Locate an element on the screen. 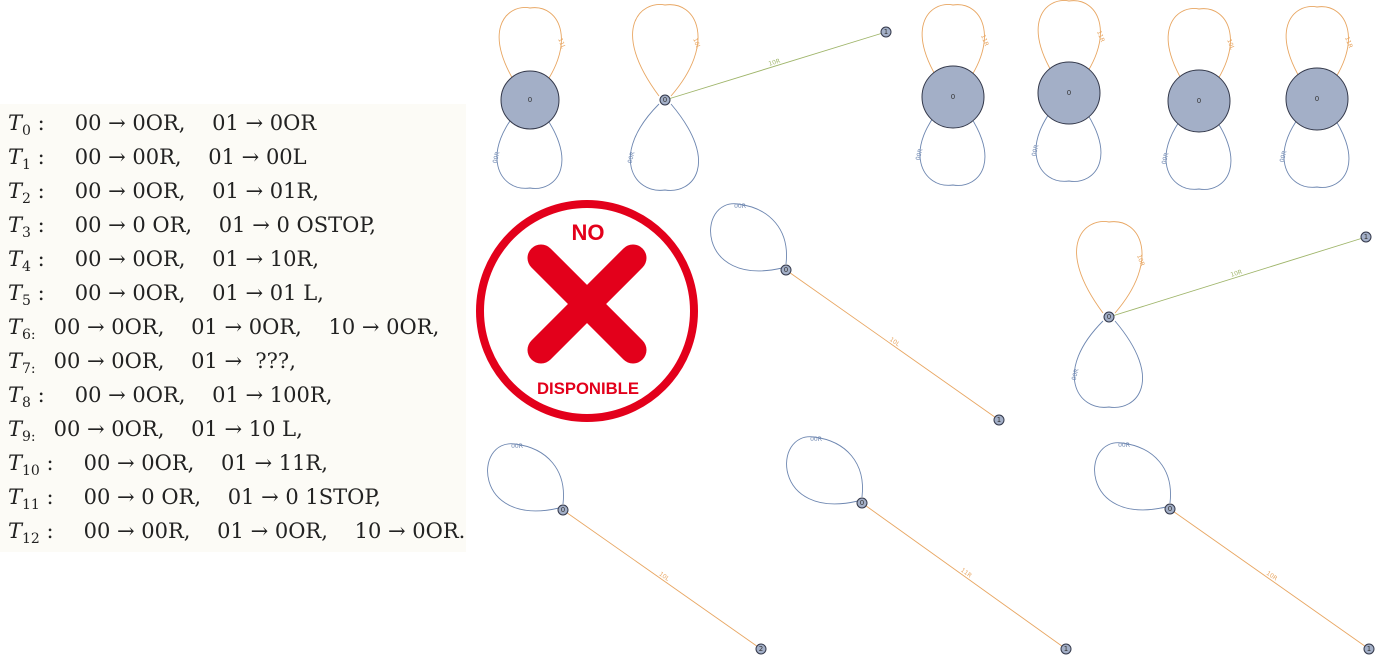  rule-label-index: 12 is located at coordinates (31, 539).